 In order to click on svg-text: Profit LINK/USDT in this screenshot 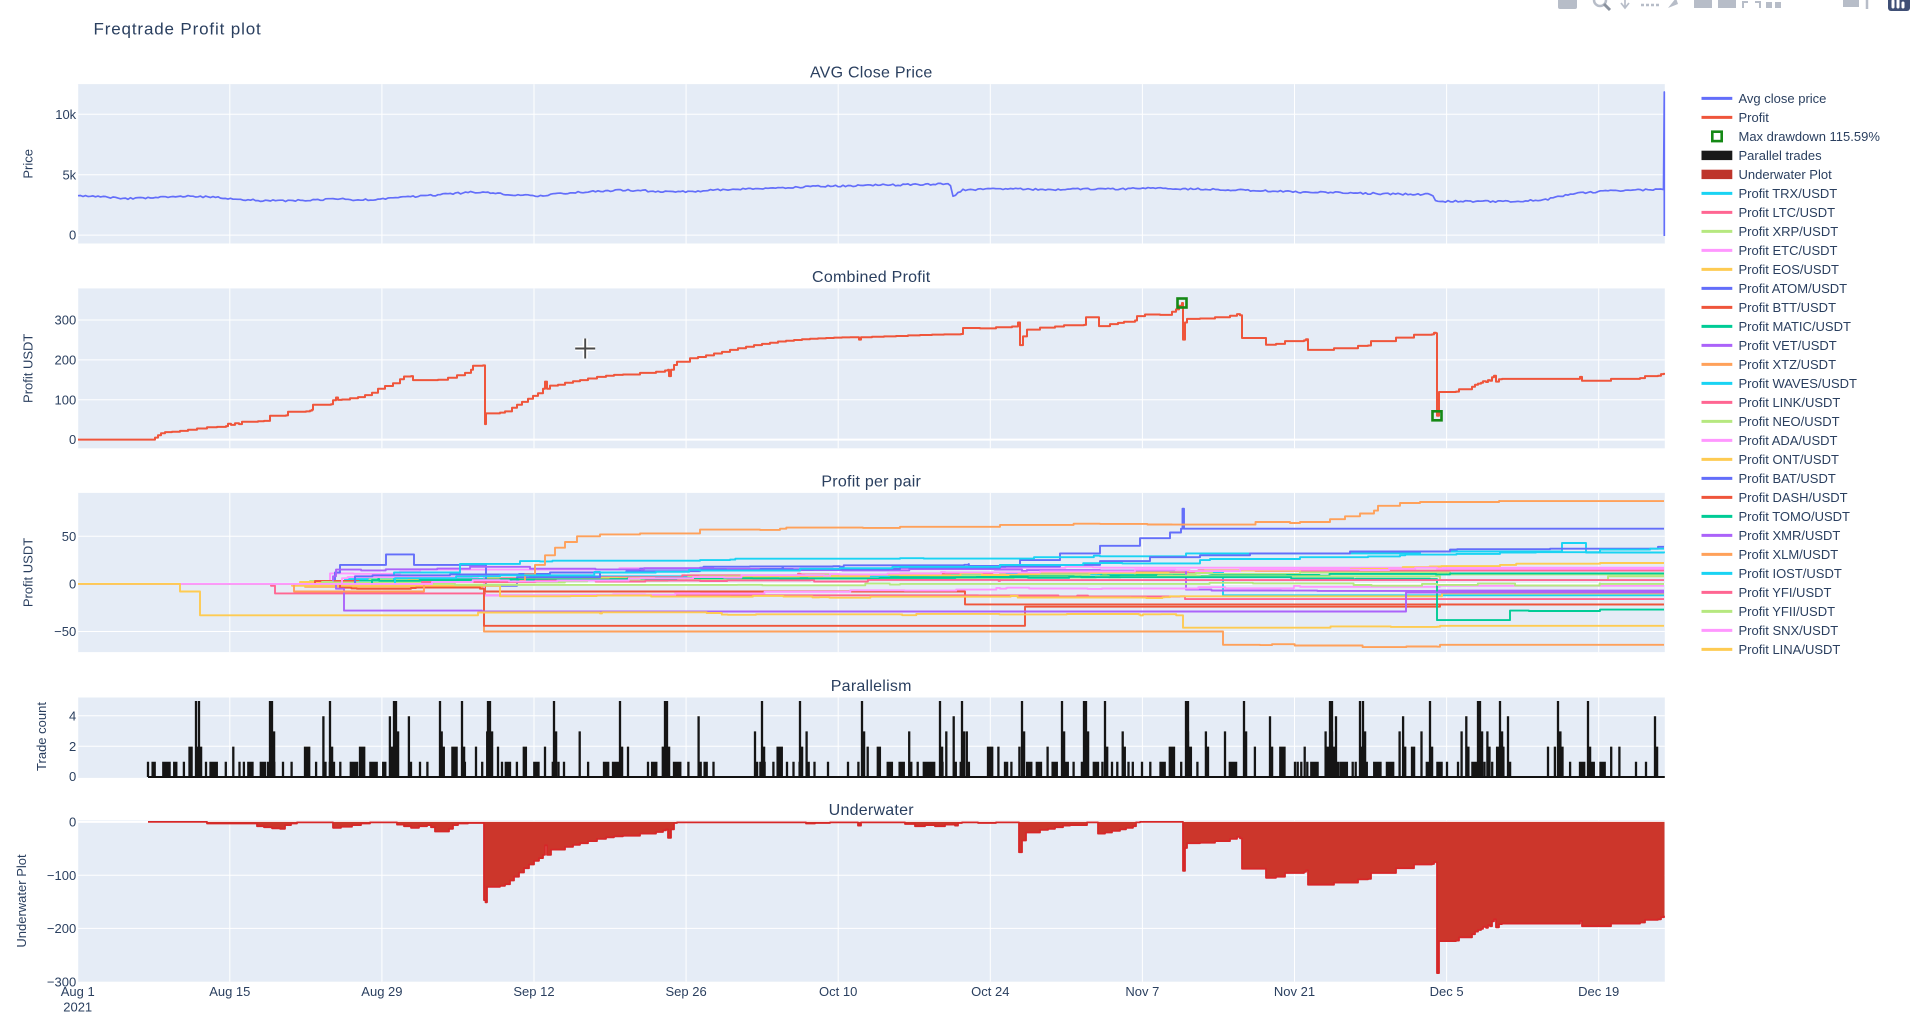, I will do `click(1790, 402)`.